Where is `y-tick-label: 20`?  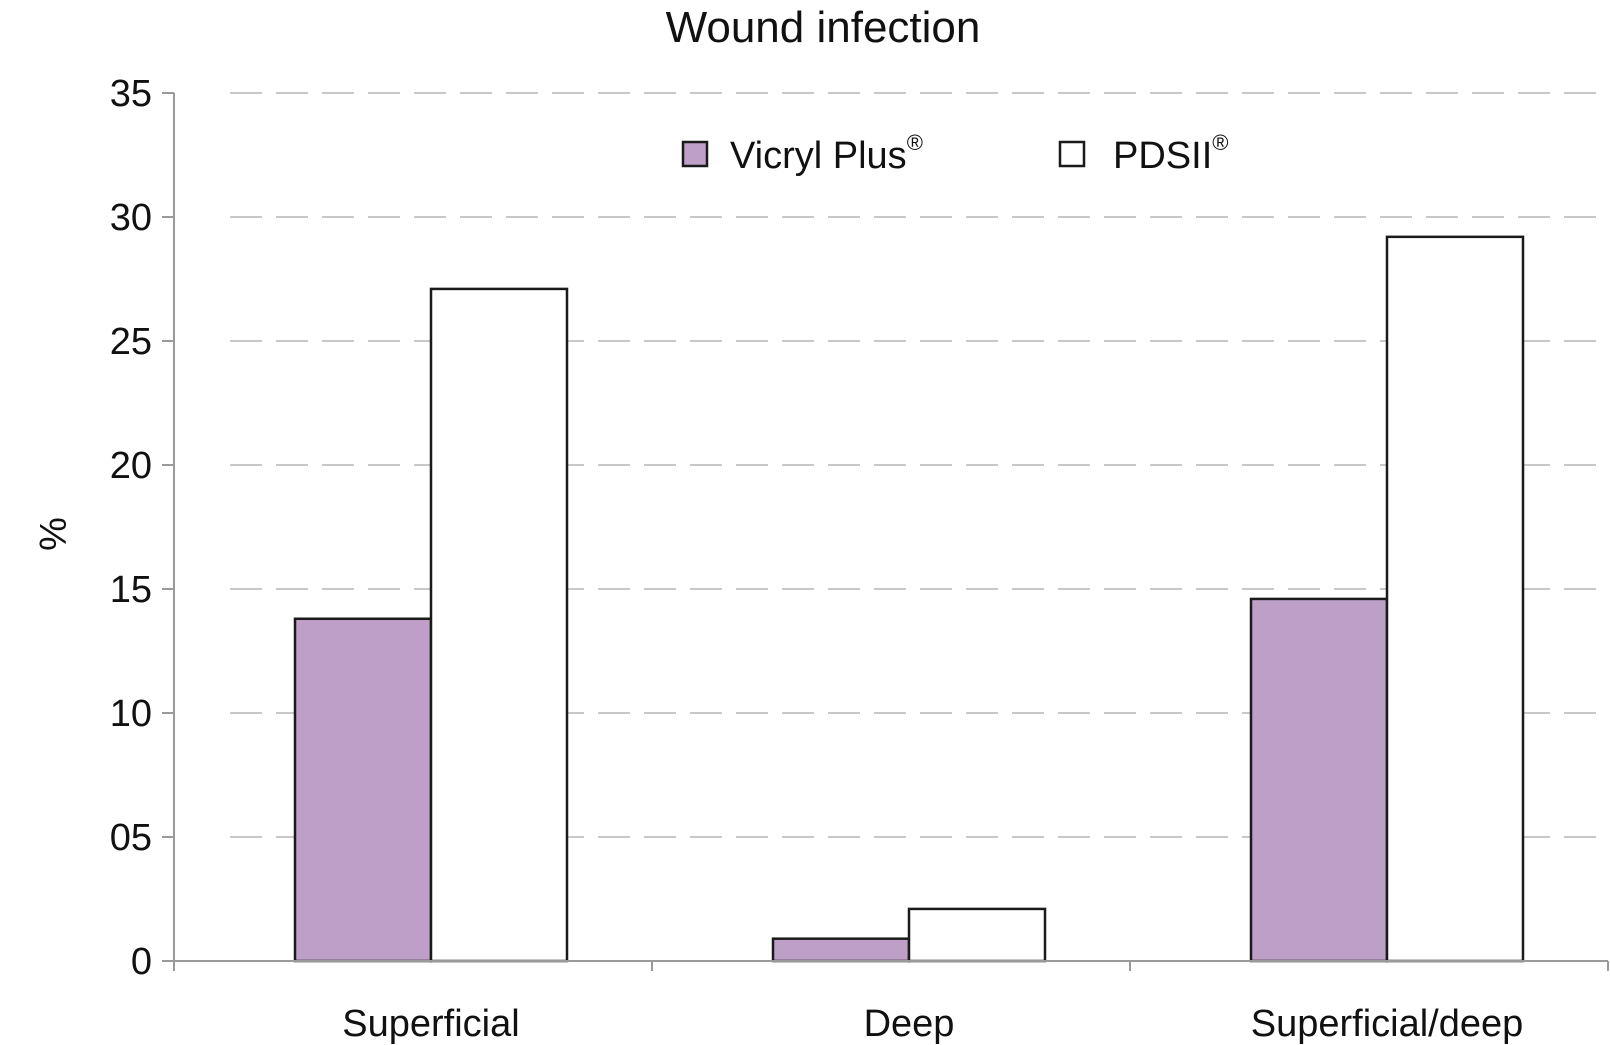
y-tick-label: 20 is located at coordinates (131, 466).